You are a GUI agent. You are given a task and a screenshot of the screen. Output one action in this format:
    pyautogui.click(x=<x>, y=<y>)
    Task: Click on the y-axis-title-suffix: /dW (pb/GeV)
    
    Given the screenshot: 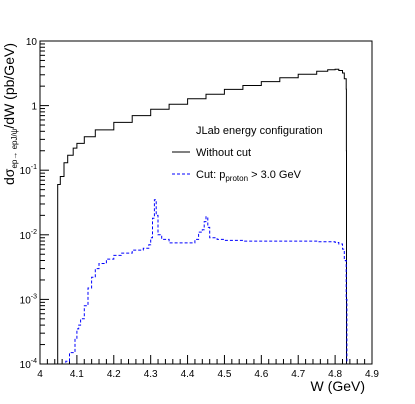 What is the action you would take?
    pyautogui.click(x=9, y=86)
    